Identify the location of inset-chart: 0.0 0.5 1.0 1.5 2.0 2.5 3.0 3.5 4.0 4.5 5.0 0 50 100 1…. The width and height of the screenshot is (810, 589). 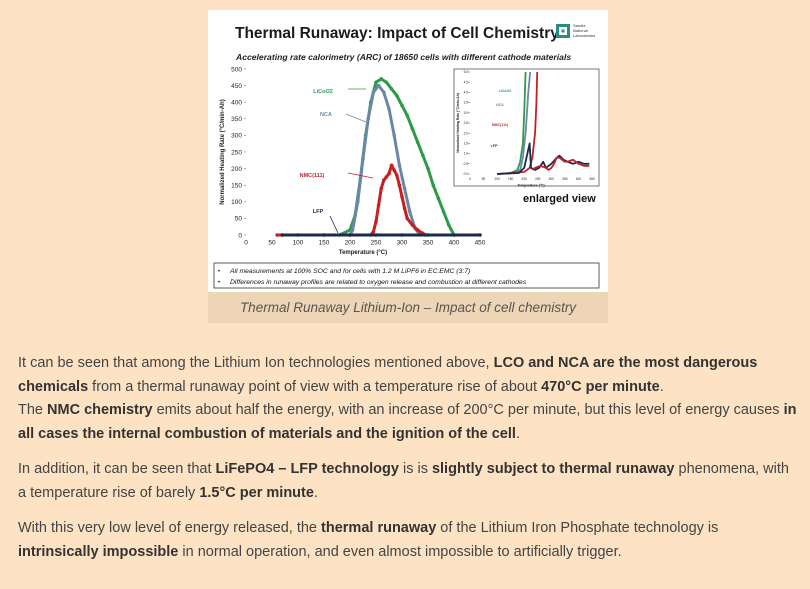
(526, 127).